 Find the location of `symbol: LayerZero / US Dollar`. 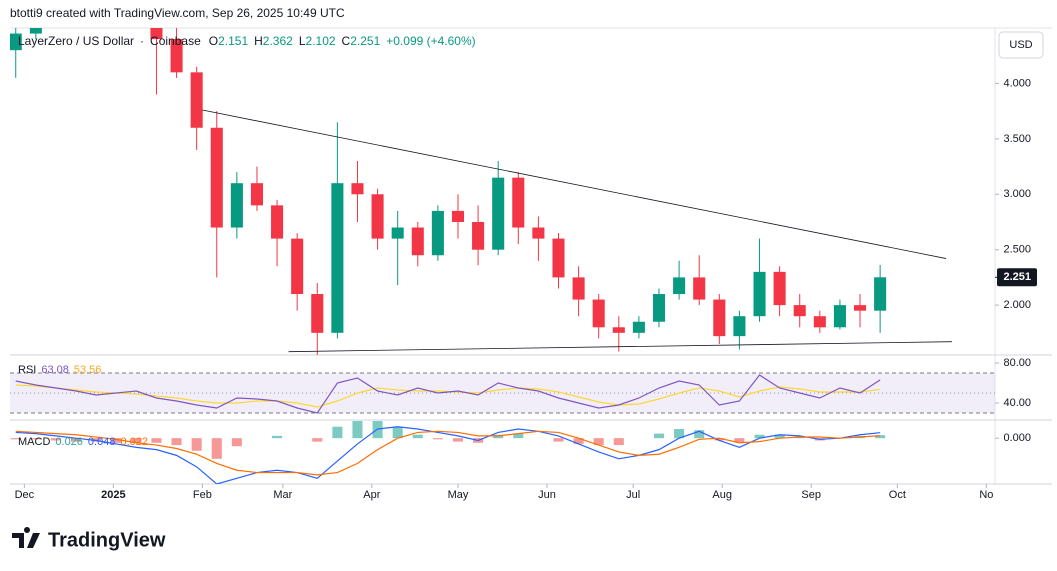

symbol: LayerZero / US Dollar is located at coordinates (76, 41).